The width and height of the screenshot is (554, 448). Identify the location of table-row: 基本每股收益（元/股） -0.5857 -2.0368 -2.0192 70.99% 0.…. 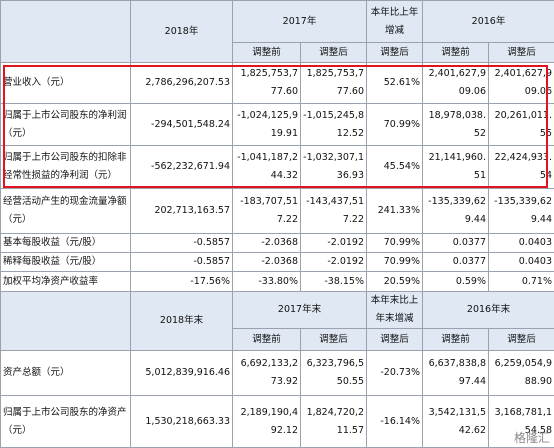
(277, 243).